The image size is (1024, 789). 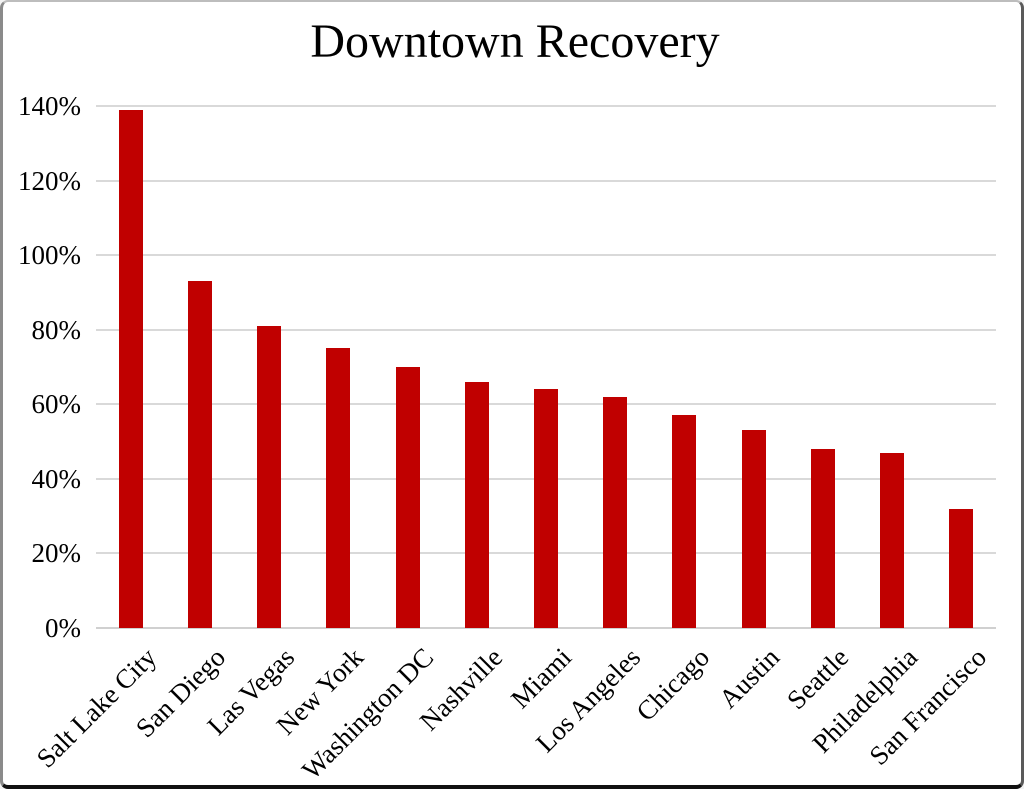 What do you see at coordinates (546, 628) in the screenshot?
I see `gridline-0%` at bounding box center [546, 628].